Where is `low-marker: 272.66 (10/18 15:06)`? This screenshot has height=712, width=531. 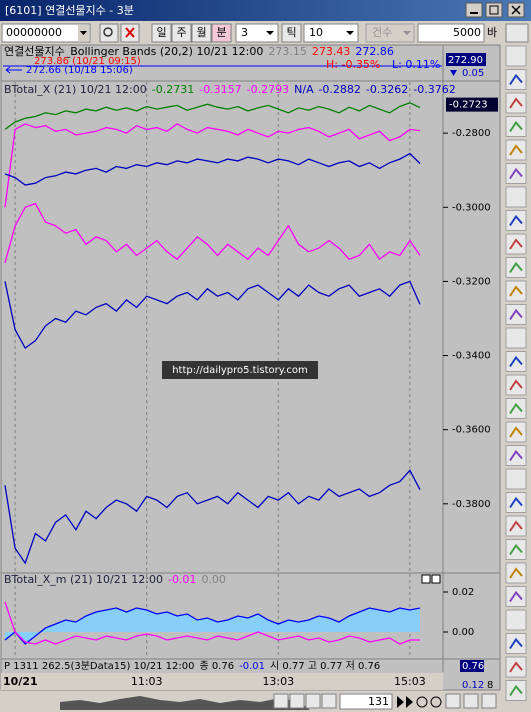
low-marker: 272.66 (10/18 15:06) is located at coordinates (79, 70).